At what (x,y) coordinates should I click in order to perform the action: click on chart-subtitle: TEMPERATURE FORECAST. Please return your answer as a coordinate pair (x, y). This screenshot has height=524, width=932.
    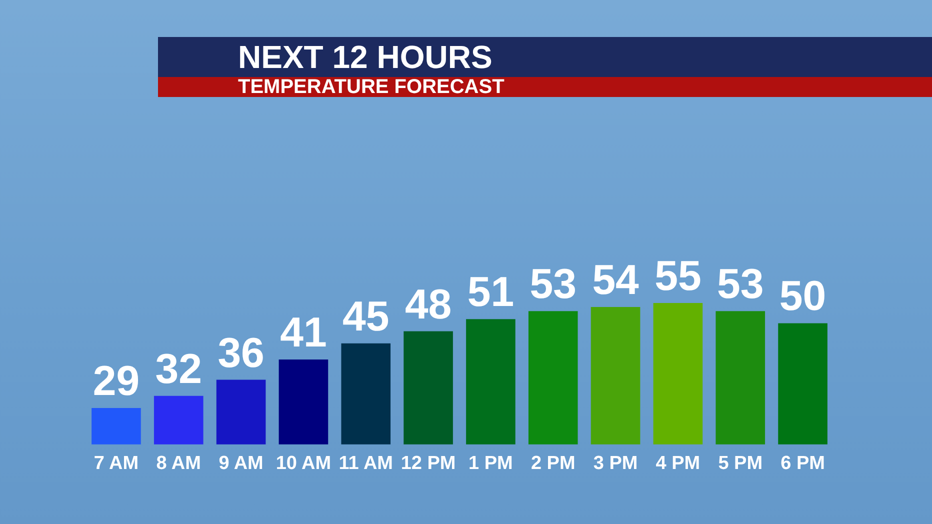
    Looking at the image, I should click on (371, 87).